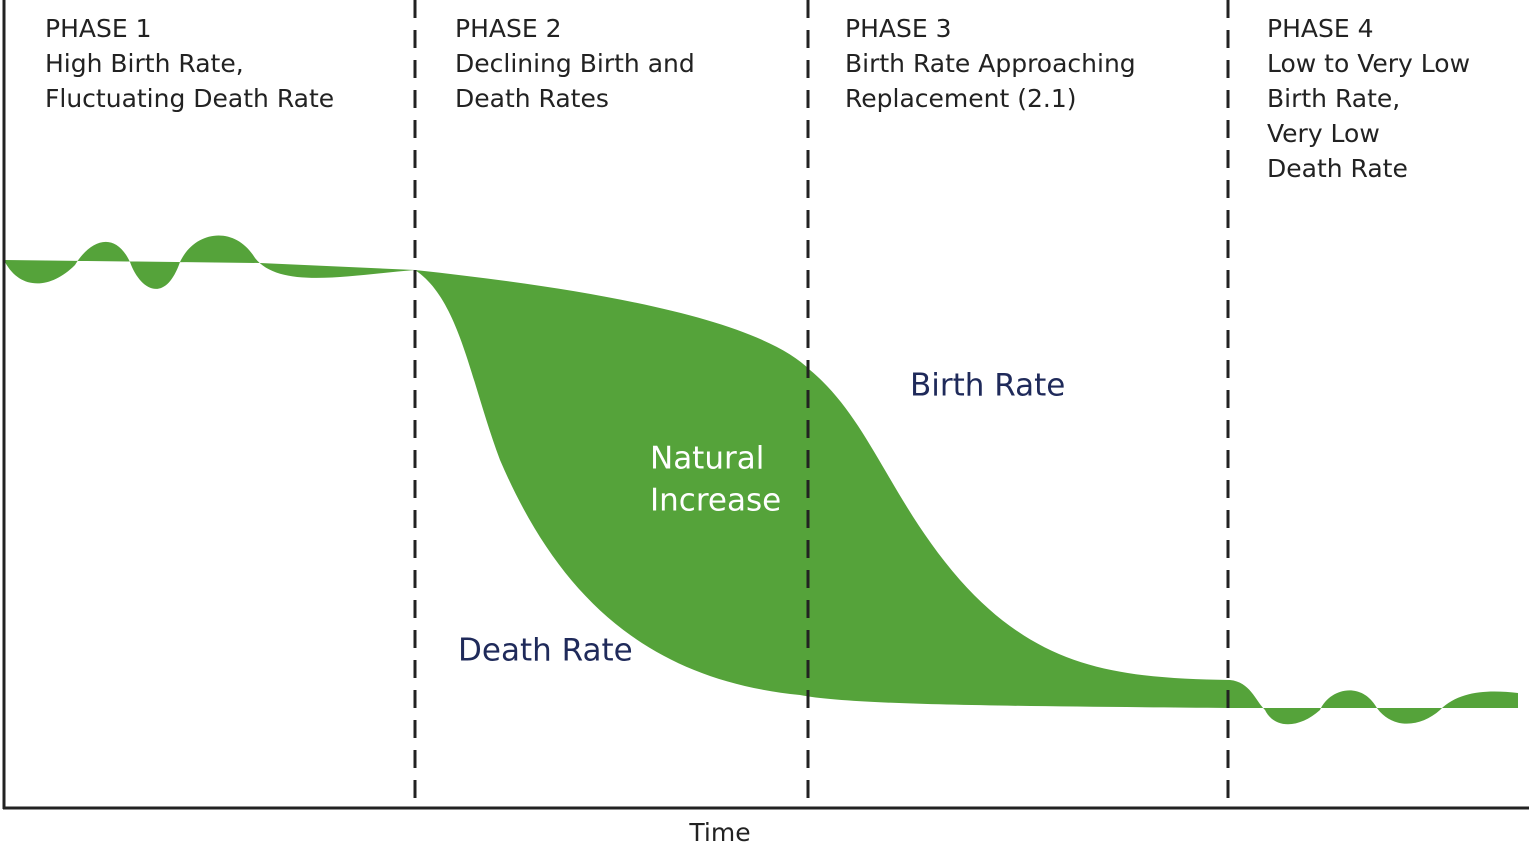  Describe the element at coordinates (1333, 98) in the screenshot. I see `phase-text: Birth Rate,` at that location.